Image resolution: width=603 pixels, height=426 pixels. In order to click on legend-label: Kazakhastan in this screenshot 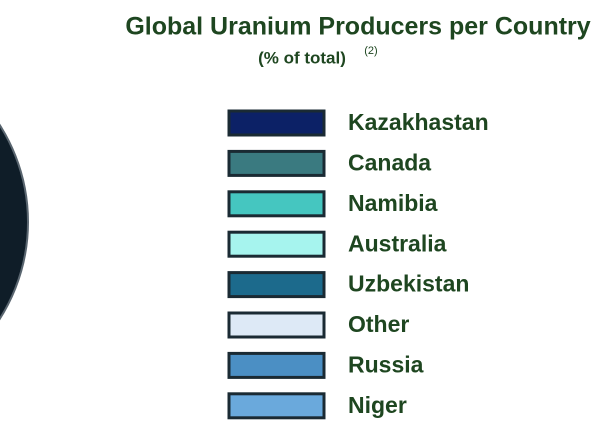, I will do `click(418, 122)`.